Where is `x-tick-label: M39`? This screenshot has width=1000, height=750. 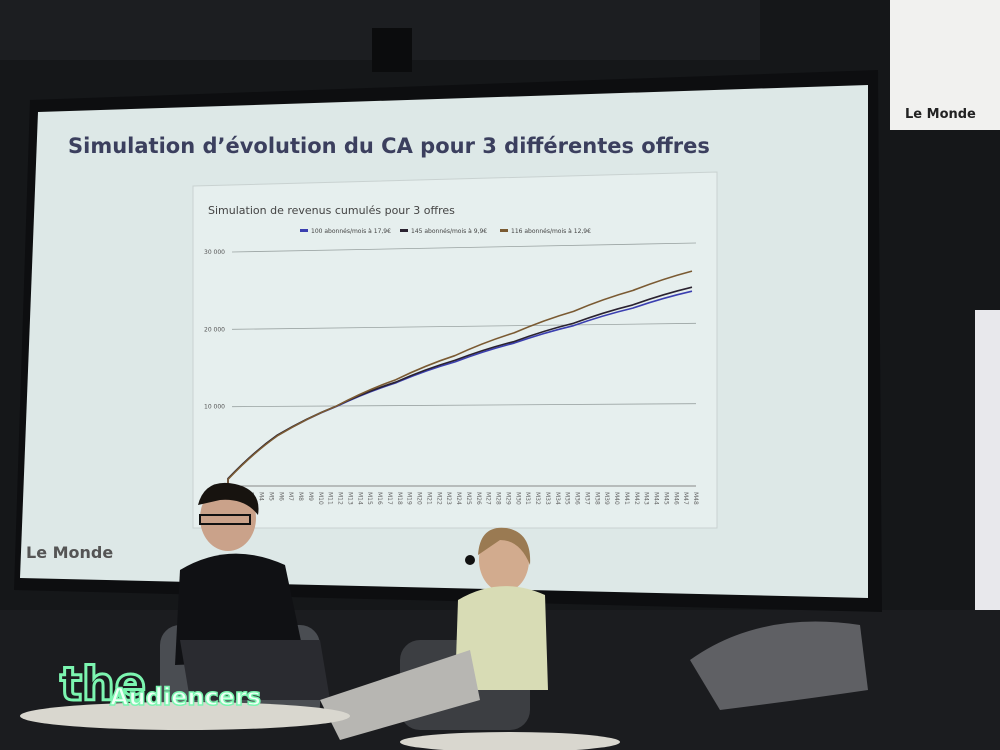
x-tick-label: M39 is located at coordinates (606, 498).